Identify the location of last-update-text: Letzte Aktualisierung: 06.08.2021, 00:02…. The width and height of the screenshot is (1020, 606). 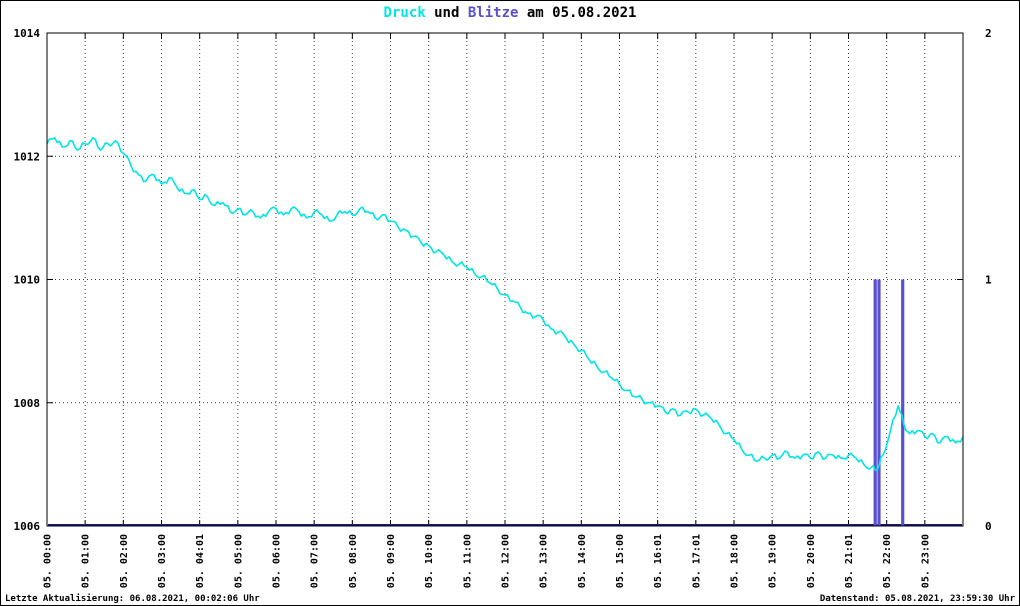
(132, 599).